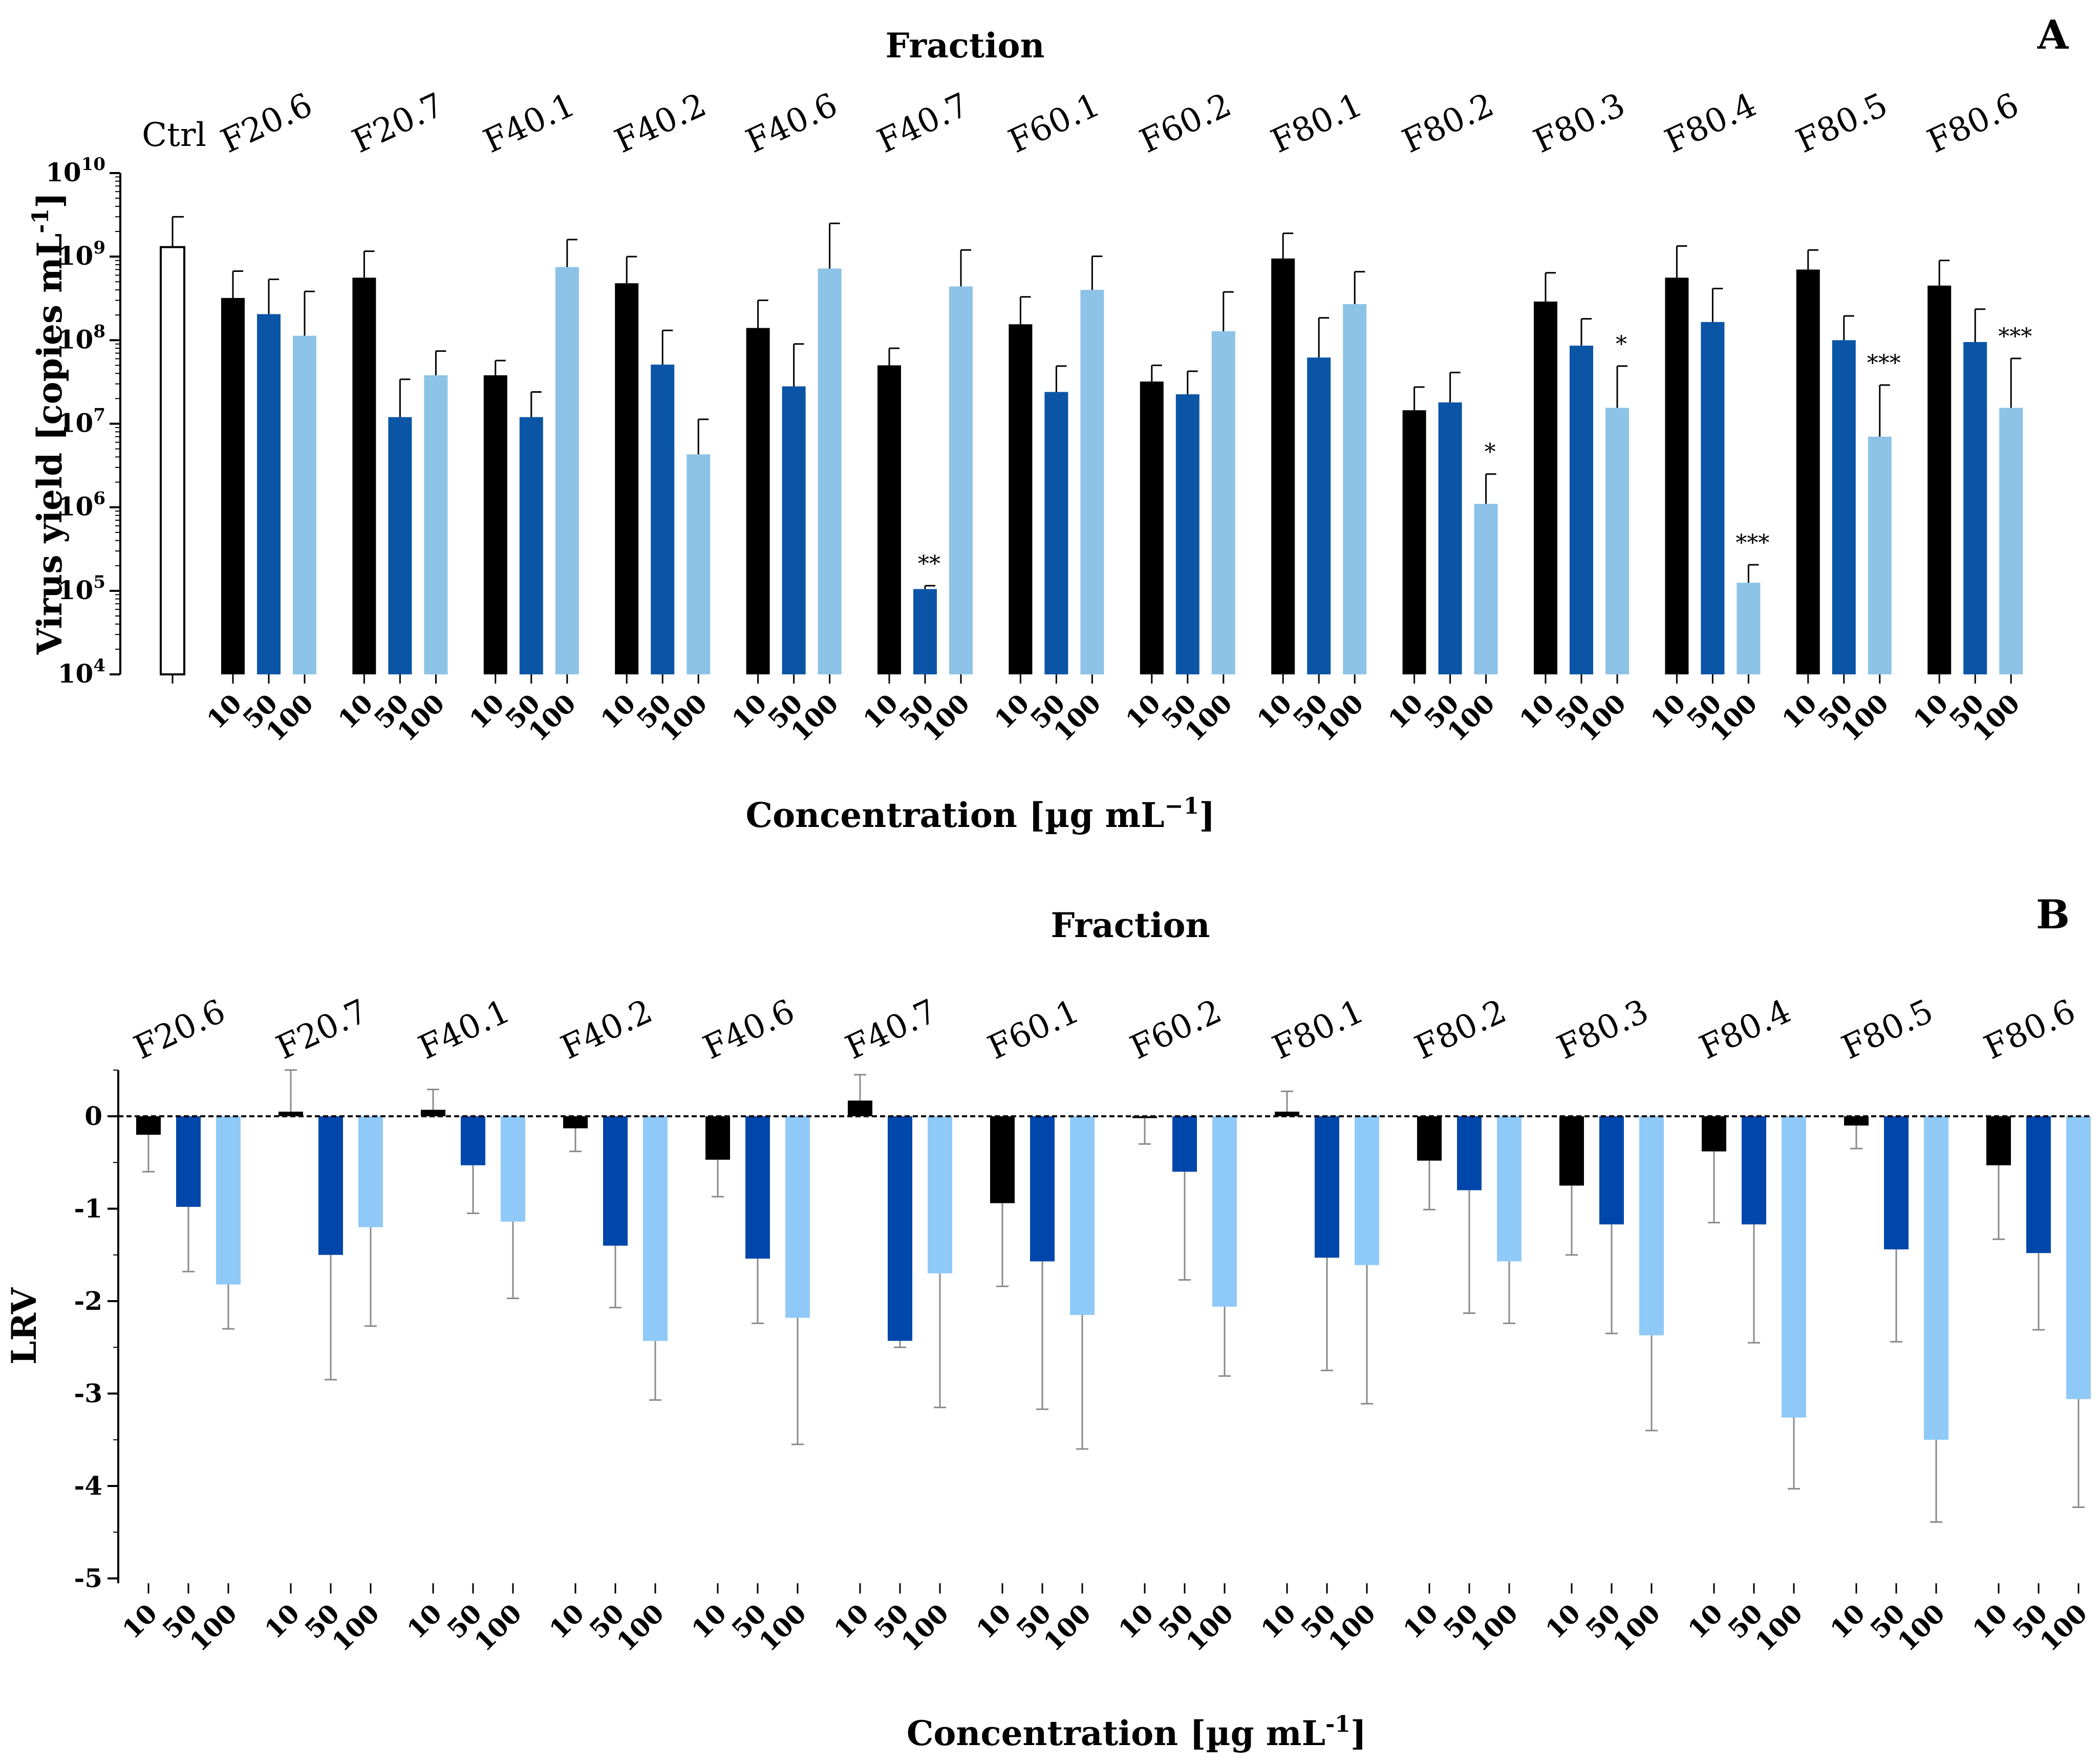 Image resolution: width=2100 pixels, height=1763 pixels. I want to click on group-label-F40.2: F40.2, so click(606, 1029).